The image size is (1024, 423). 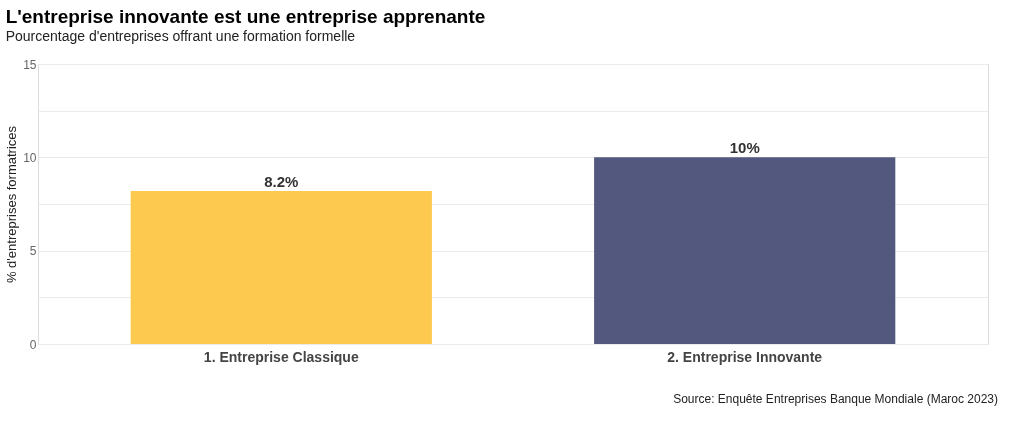 I want to click on chart-title: L'entreprise innovante est une entreprise apprenante, so click(x=245, y=16).